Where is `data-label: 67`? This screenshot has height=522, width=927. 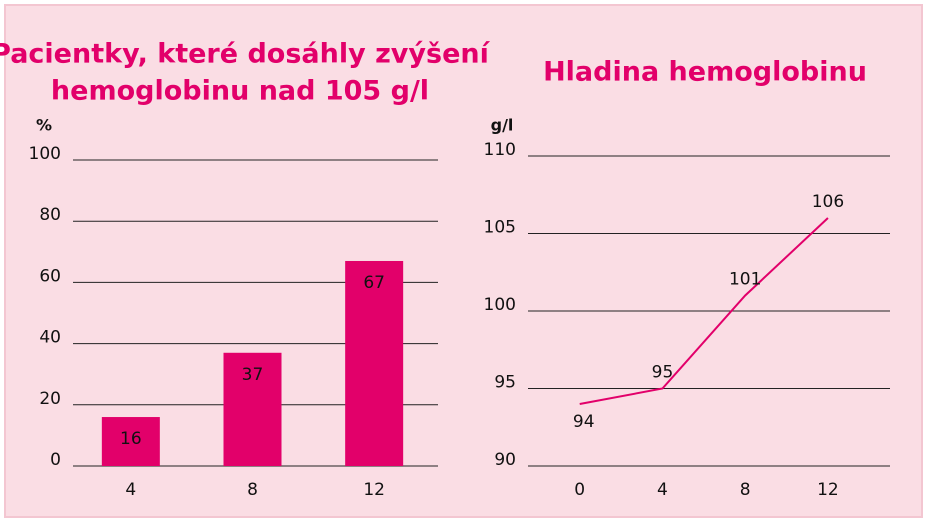
data-label: 67 is located at coordinates (374, 283).